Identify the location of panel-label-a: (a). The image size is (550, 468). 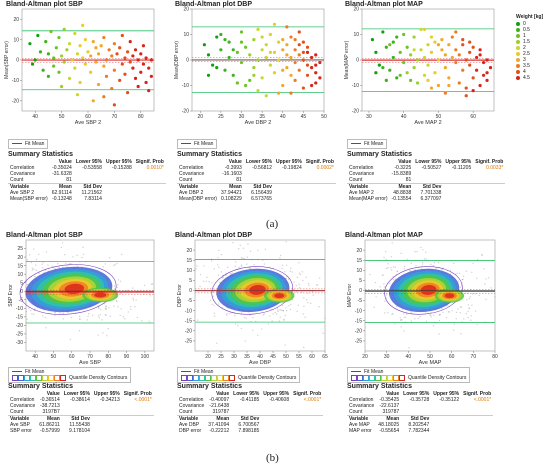
(272, 224).